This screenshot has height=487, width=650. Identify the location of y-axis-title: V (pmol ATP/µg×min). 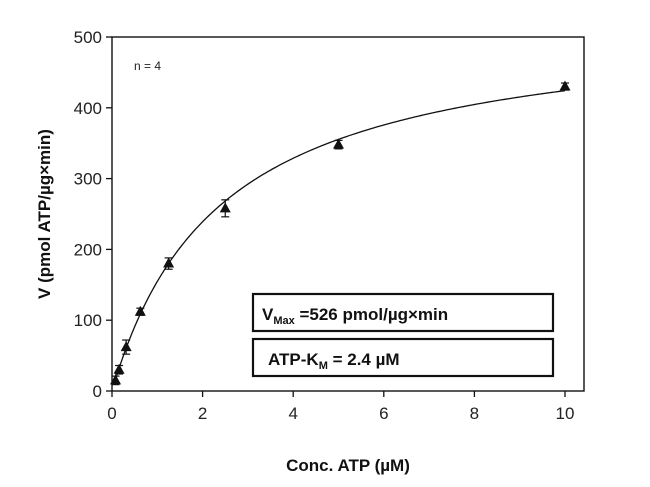
(44, 214).